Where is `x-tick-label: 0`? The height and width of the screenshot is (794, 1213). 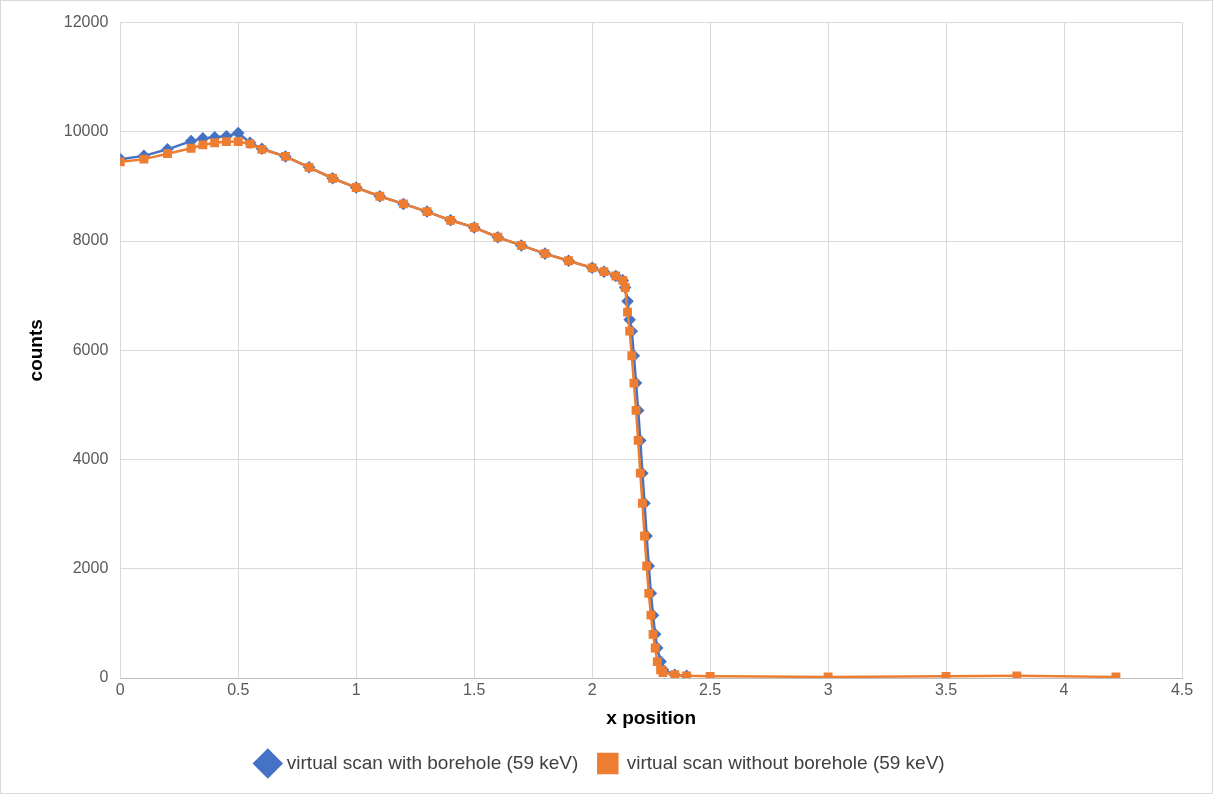
x-tick-label: 0 is located at coordinates (120, 690).